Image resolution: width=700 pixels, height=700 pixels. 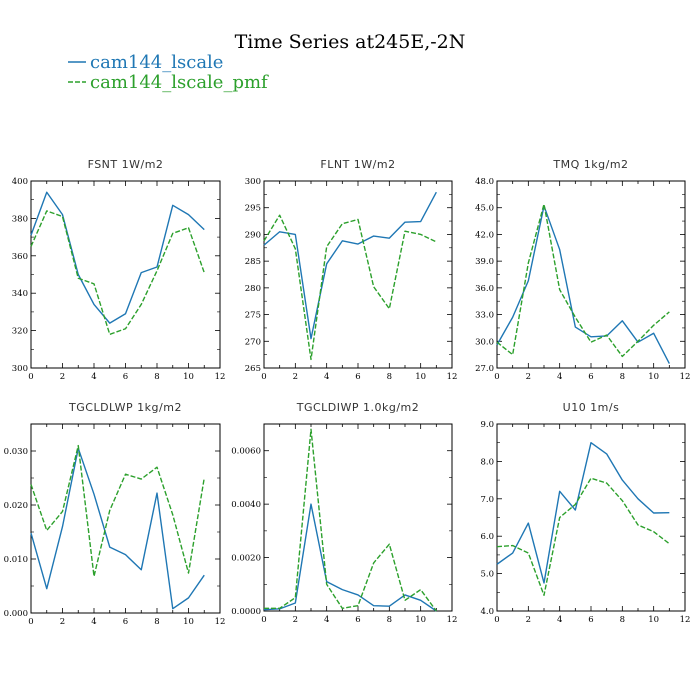 I want to click on panel-6: U10 1m/s 0 2 4 6 8 10 12 4.0 5.0 6.0 7.0 8.0 9.0, so click(x=585, y=513).